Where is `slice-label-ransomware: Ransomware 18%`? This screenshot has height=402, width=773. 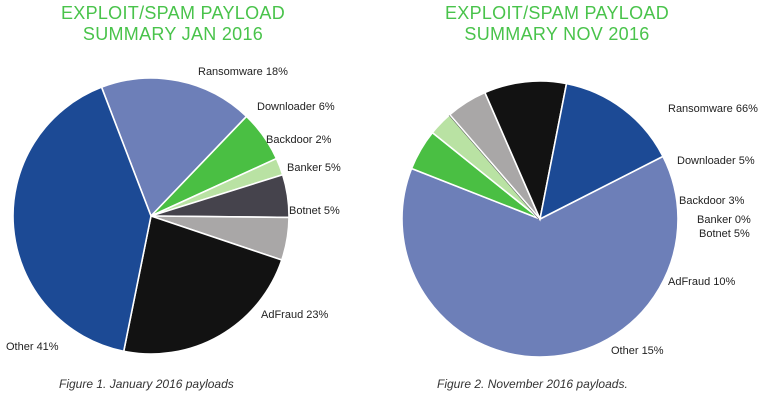
slice-label-ransomware: Ransomware 18% is located at coordinates (243, 72).